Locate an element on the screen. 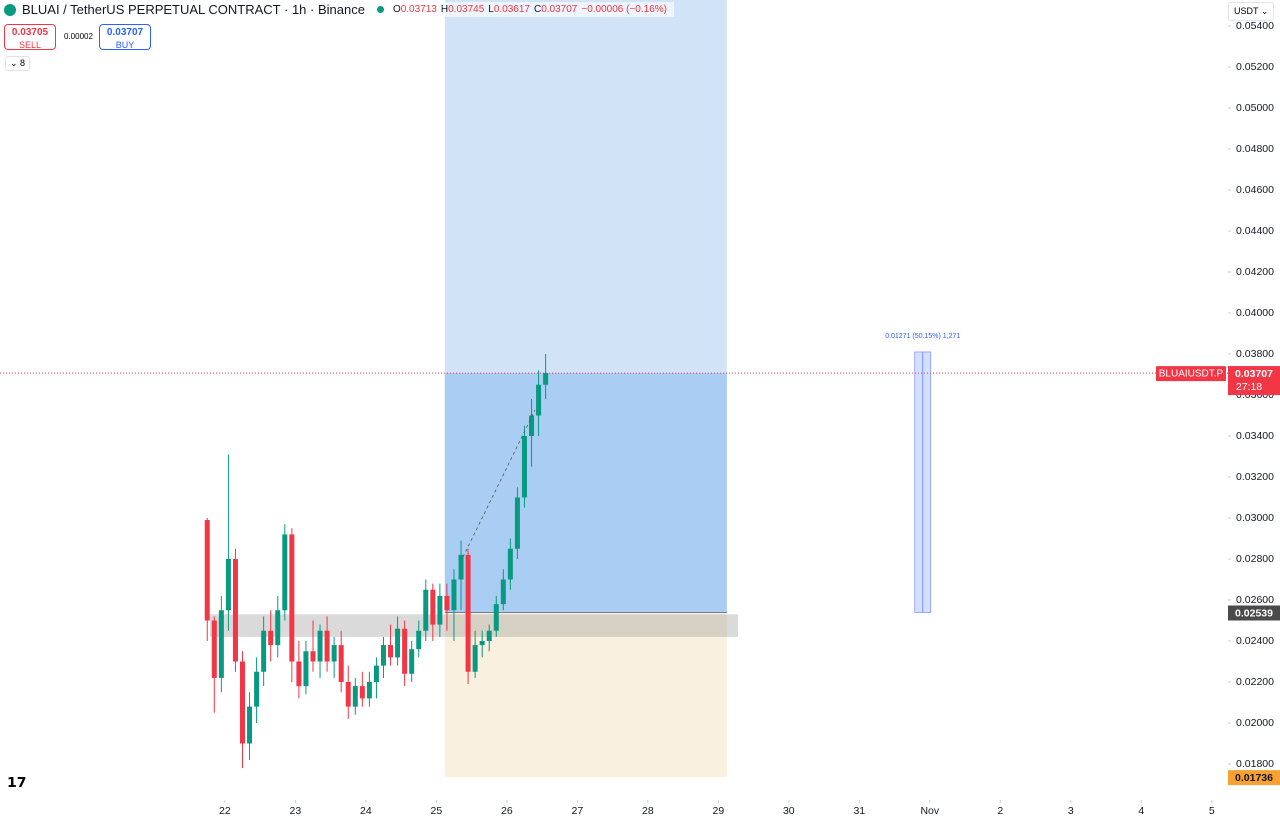  x-tick-label: 22 is located at coordinates (225, 810).